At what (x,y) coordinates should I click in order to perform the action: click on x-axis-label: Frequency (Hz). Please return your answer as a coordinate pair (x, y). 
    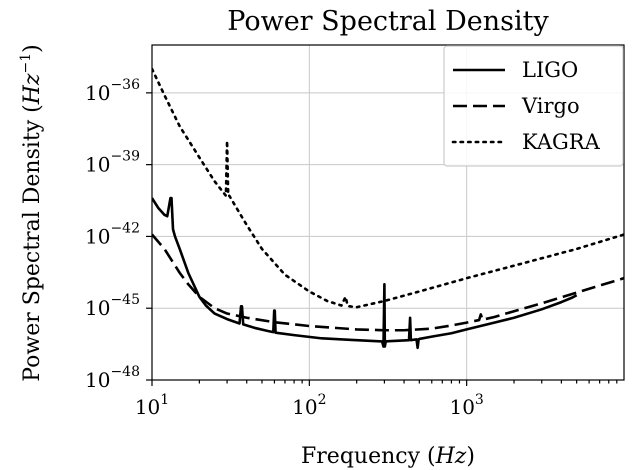
    Looking at the image, I should click on (388, 456).